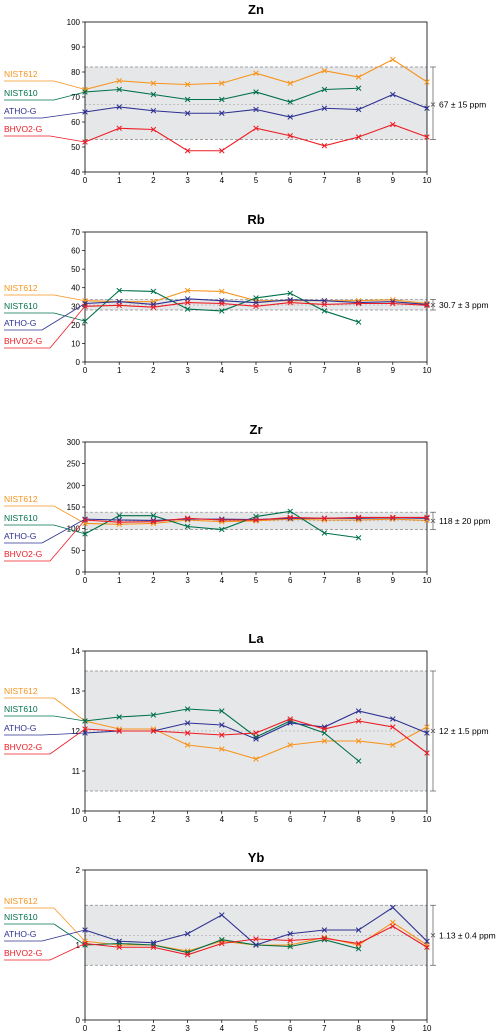  What do you see at coordinates (75, 172) in the screenshot?
I see `y-tick-label: 40` at bounding box center [75, 172].